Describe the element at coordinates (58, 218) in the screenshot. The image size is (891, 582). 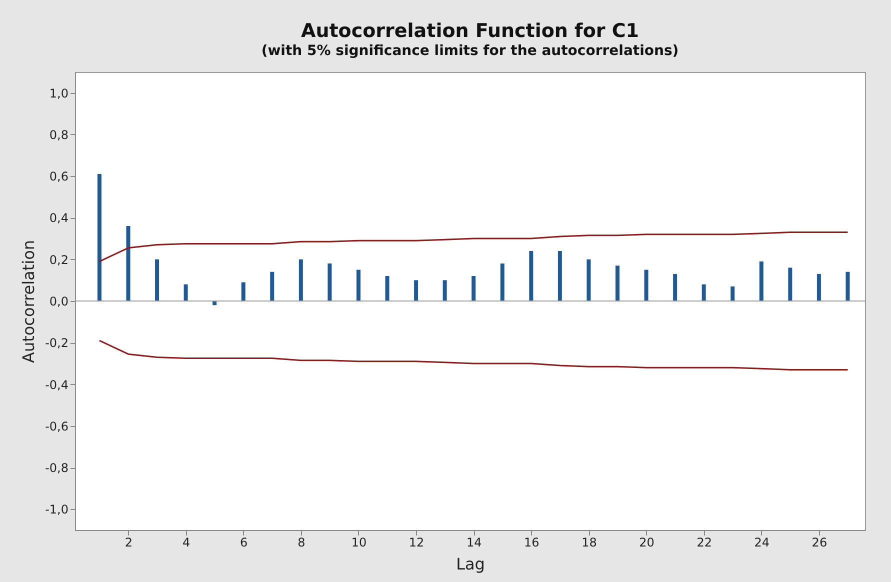
I see `y-tick-label: 0,4` at that location.